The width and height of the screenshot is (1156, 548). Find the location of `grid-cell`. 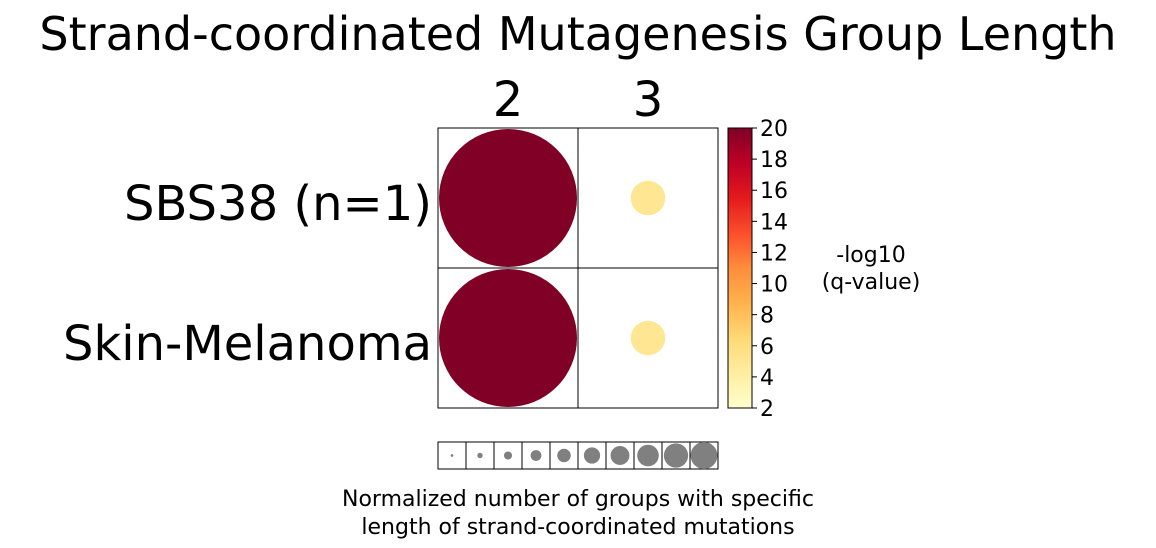

grid-cell is located at coordinates (648, 338).